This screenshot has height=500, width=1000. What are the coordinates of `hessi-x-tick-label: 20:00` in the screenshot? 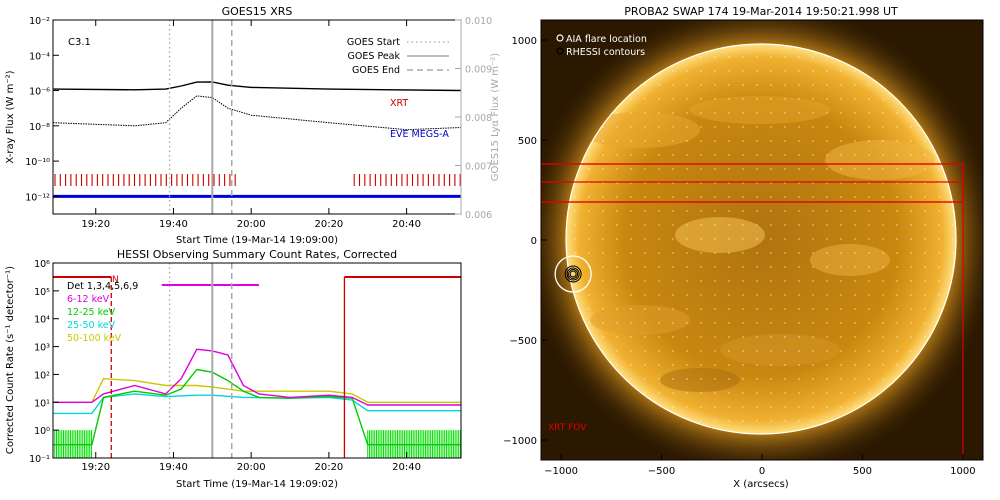 It's located at (251, 467).